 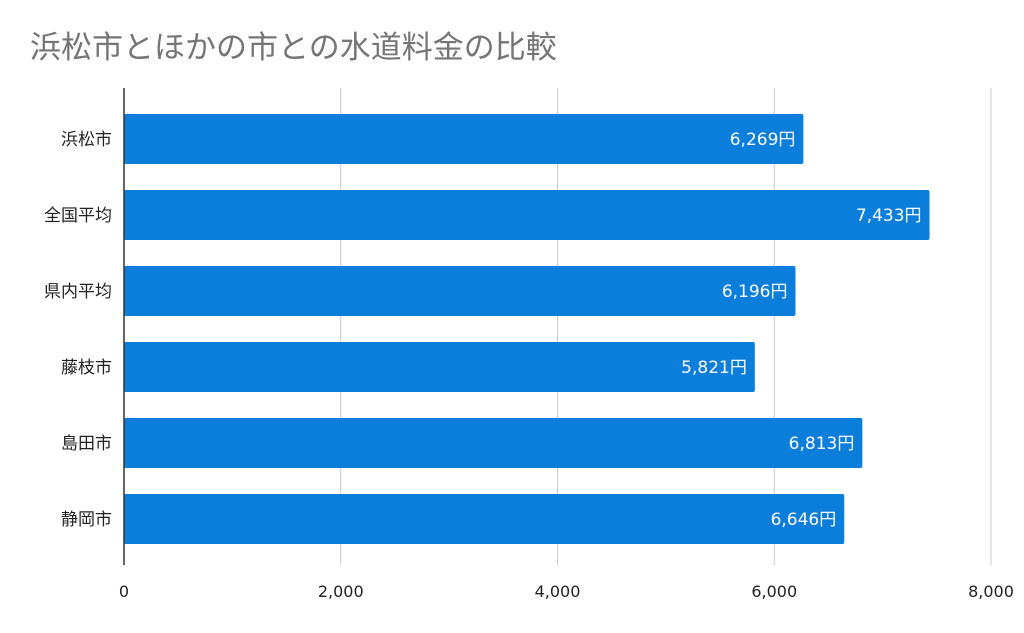 What do you see at coordinates (341, 591) in the screenshot?
I see `x-tick-label: 2,000` at bounding box center [341, 591].